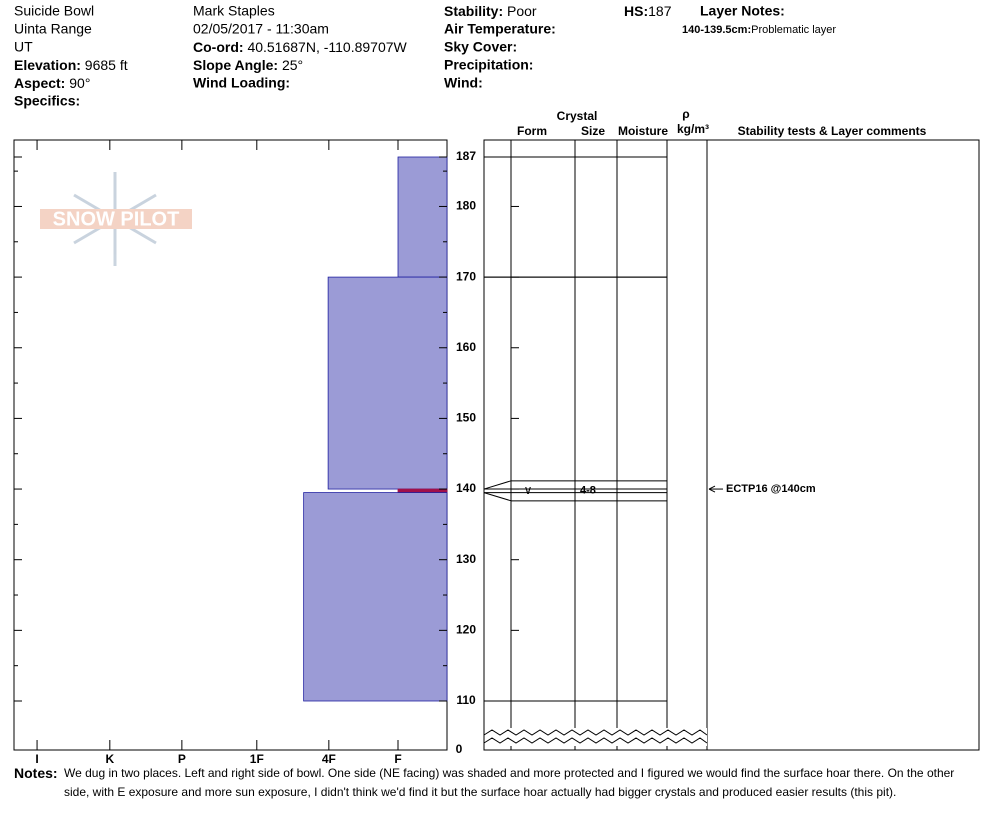  What do you see at coordinates (488, 65) in the screenshot?
I see `precipitation: Precipitation:` at bounding box center [488, 65].